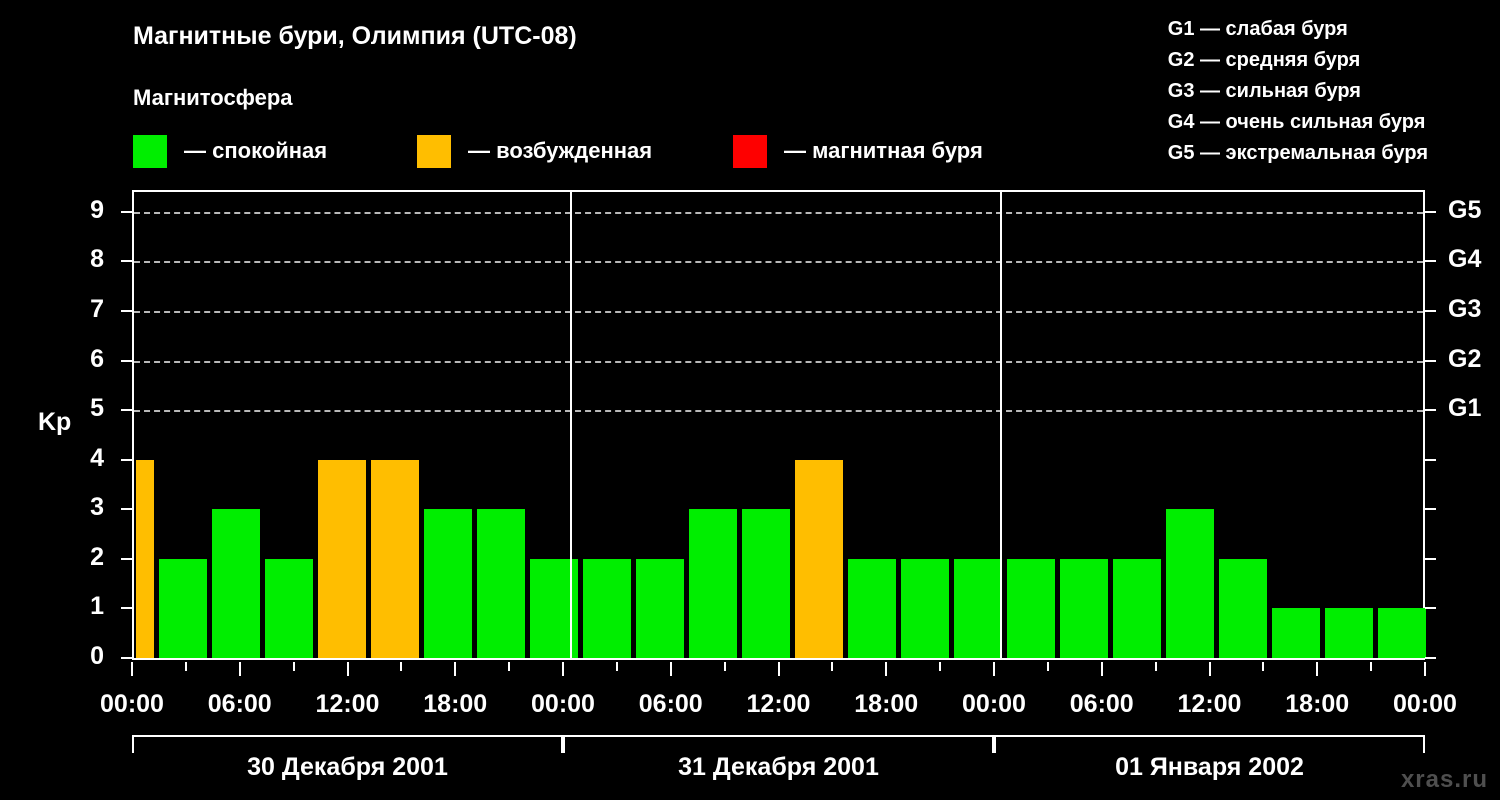 This screenshot has width=1500, height=800. I want to click on g-legend-row-g5: G5 — экстремальная буря, so click(1297, 153).